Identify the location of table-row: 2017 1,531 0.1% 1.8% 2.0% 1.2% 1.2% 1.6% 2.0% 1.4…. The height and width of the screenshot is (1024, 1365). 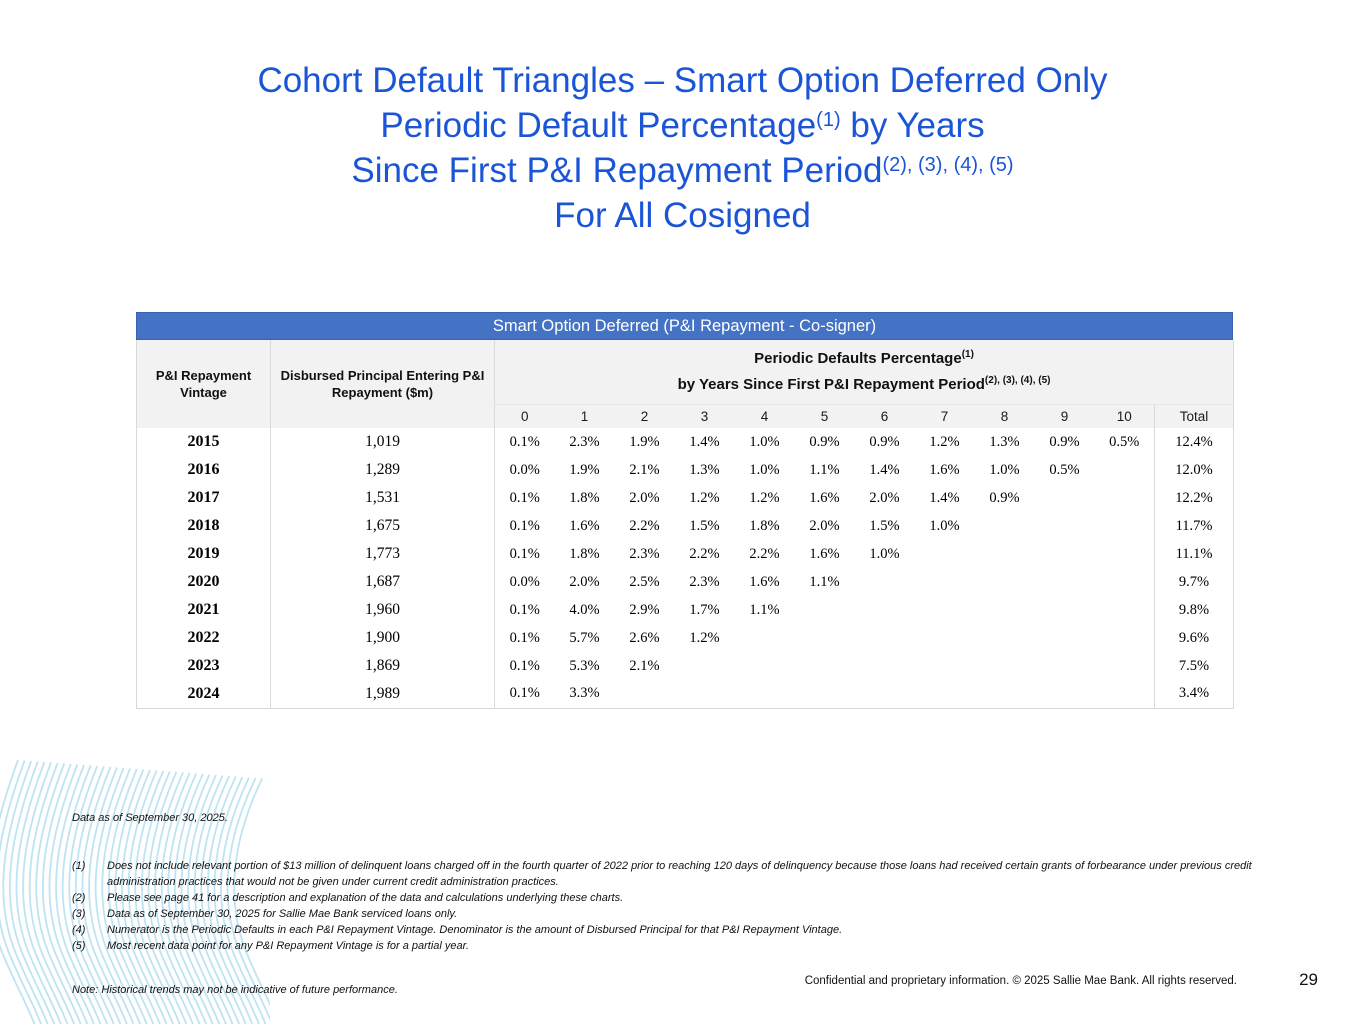
(685, 498).